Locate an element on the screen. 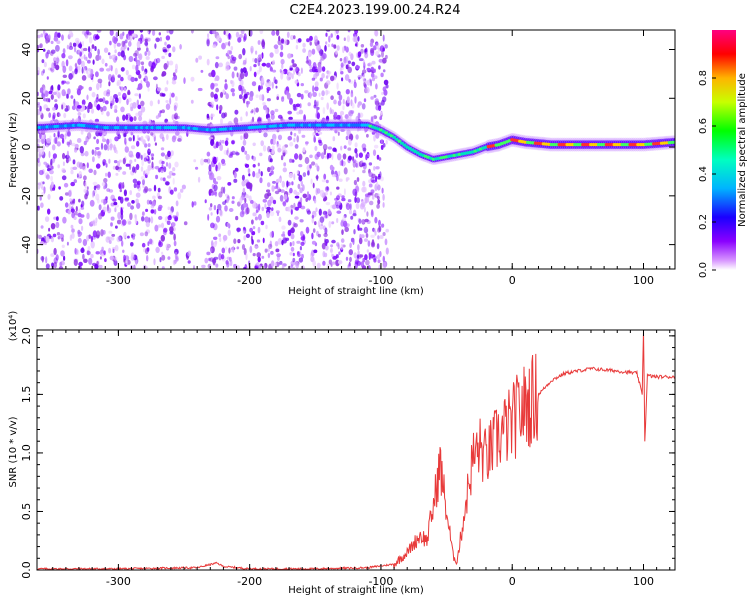  spectrogram-x-tick-label: -200 is located at coordinates (249, 280).